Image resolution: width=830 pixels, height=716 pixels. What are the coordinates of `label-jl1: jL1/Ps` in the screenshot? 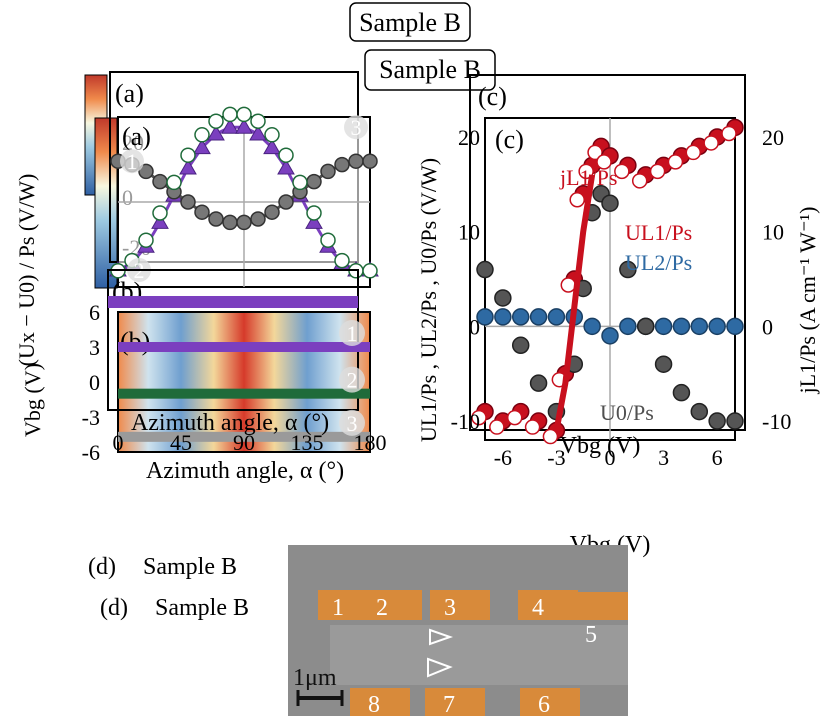 It's located at (588, 177).